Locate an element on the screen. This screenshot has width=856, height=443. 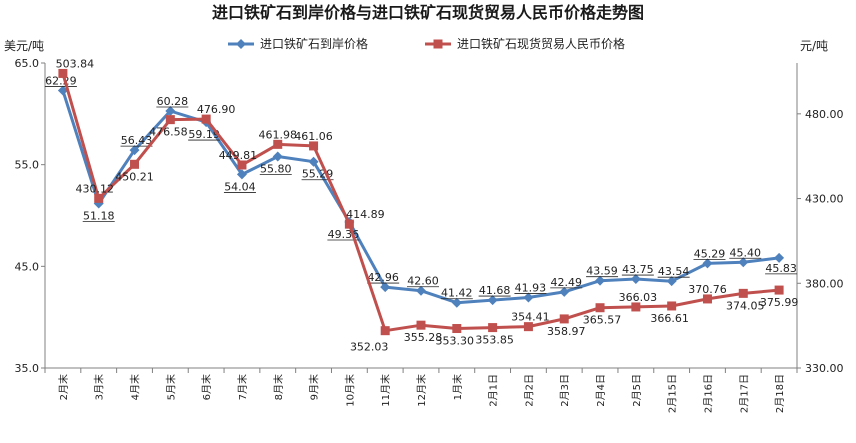
data-label-cny: 366.61 is located at coordinates (669, 318).